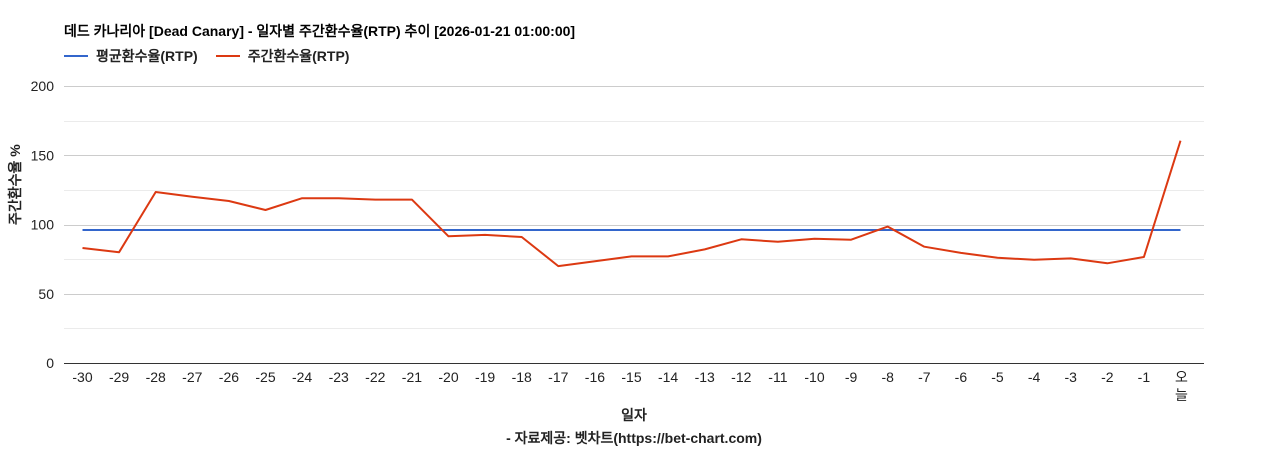 The height and width of the screenshot is (450, 1268). I want to click on x-tick-label: -8, so click(887, 377).